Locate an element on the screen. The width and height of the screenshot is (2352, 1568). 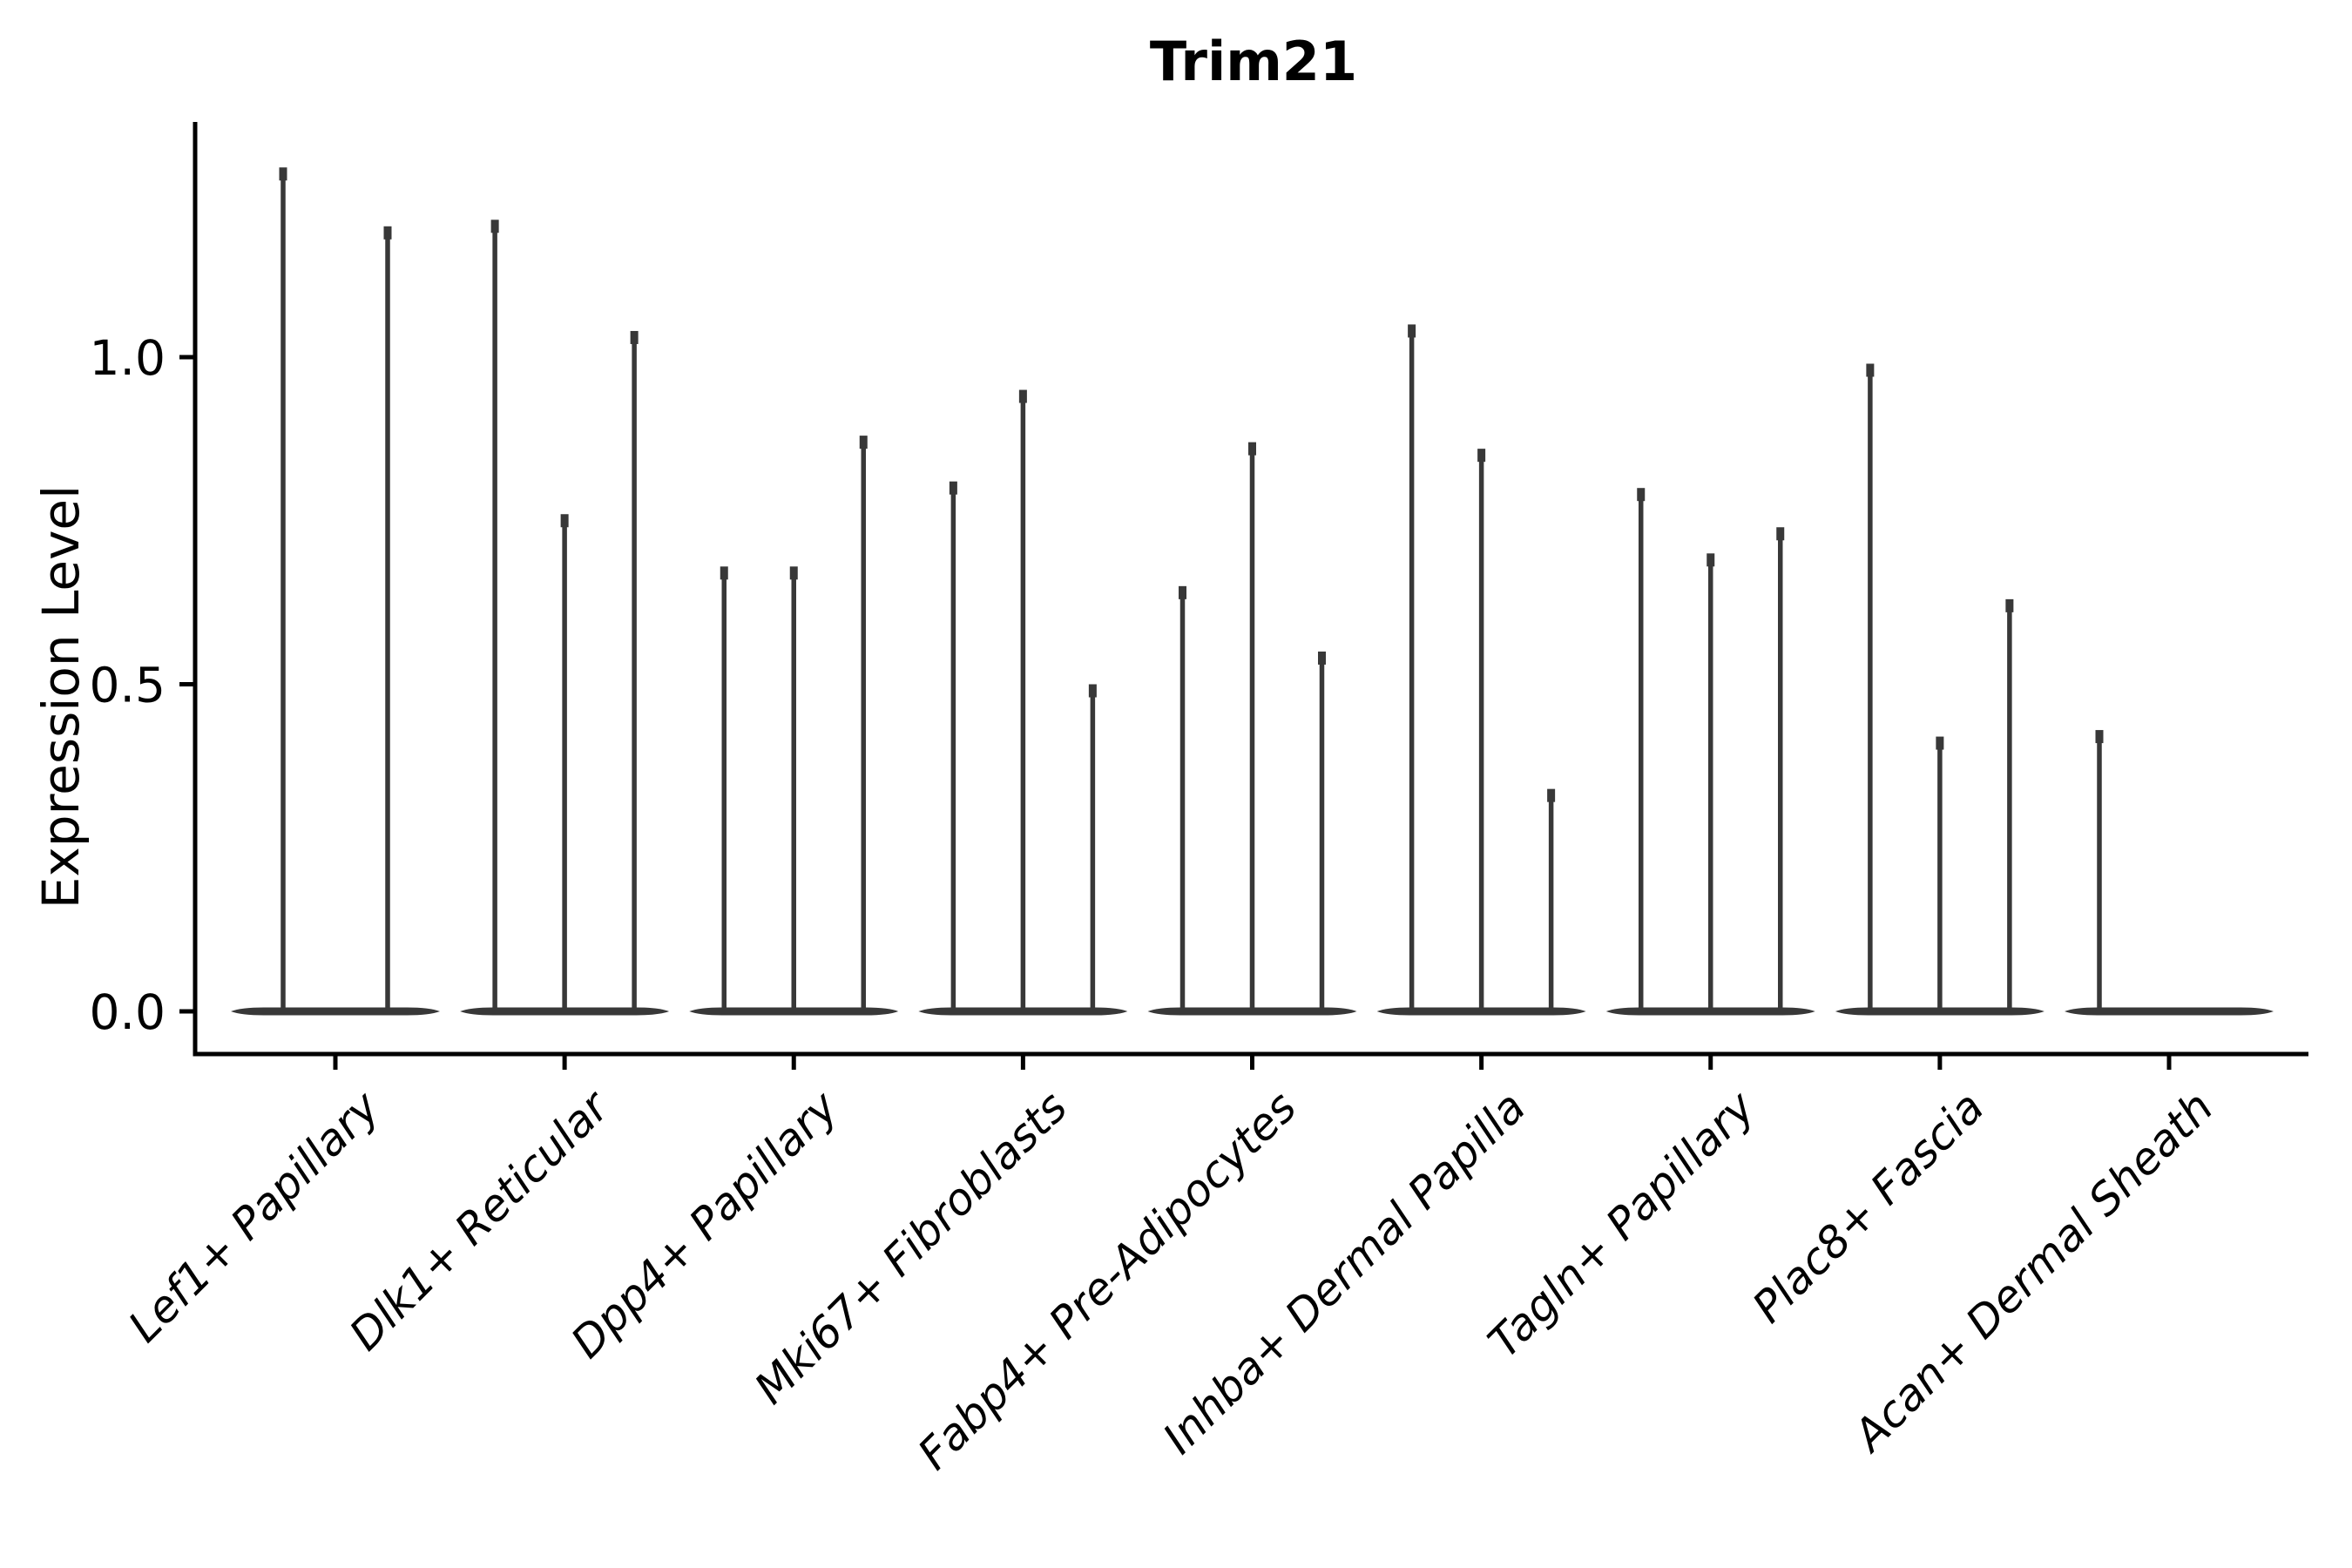
y-tick-label: 0.0 is located at coordinates (128, 1012).